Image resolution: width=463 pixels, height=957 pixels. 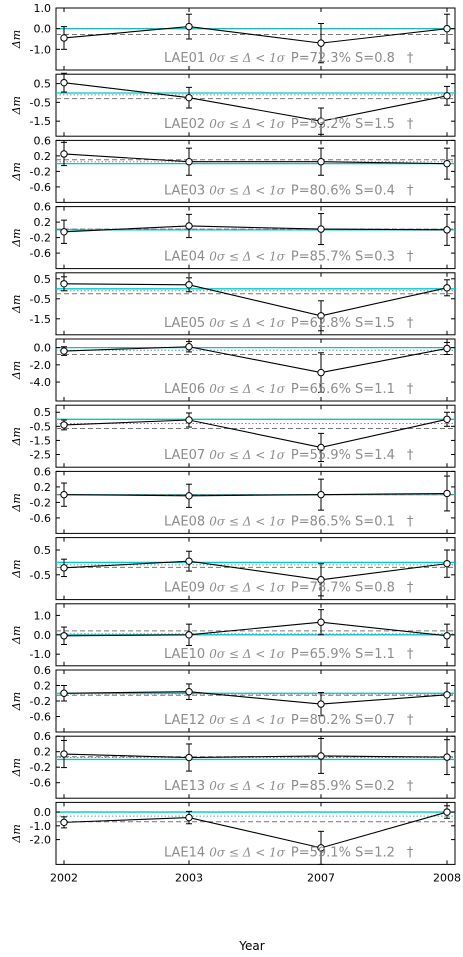 I want to click on panel-stats: P=80.6% S=0.4, so click(x=343, y=190).